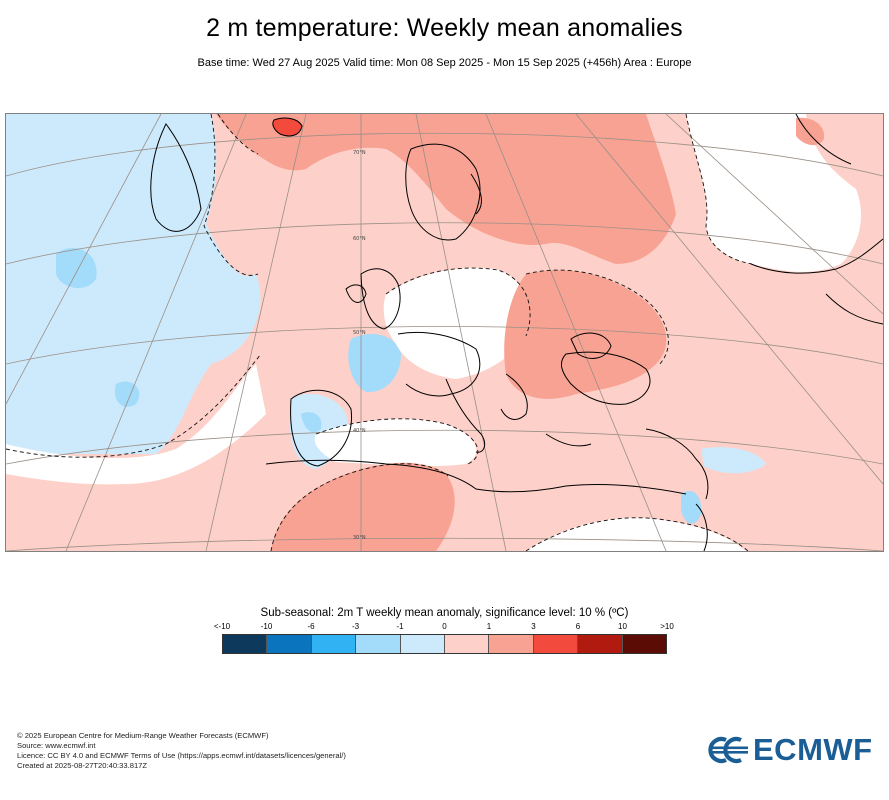 This screenshot has height=800, width=889. I want to click on graticule-label-50: 50°N, so click(359, 333).